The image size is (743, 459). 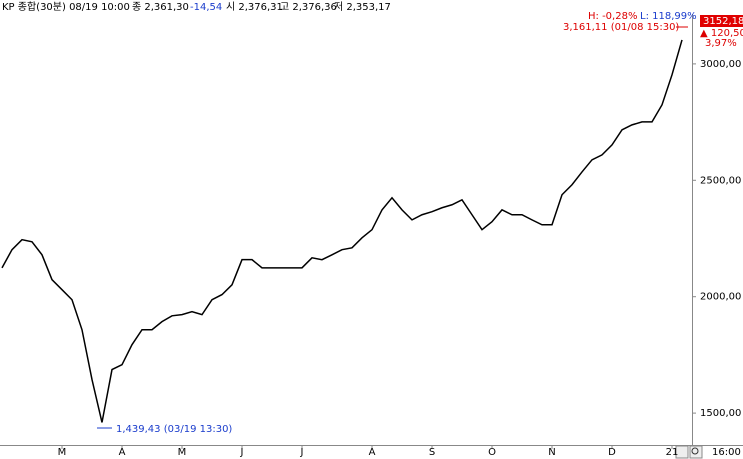 I want to click on x-tick-label: 21, so click(x=672, y=452).